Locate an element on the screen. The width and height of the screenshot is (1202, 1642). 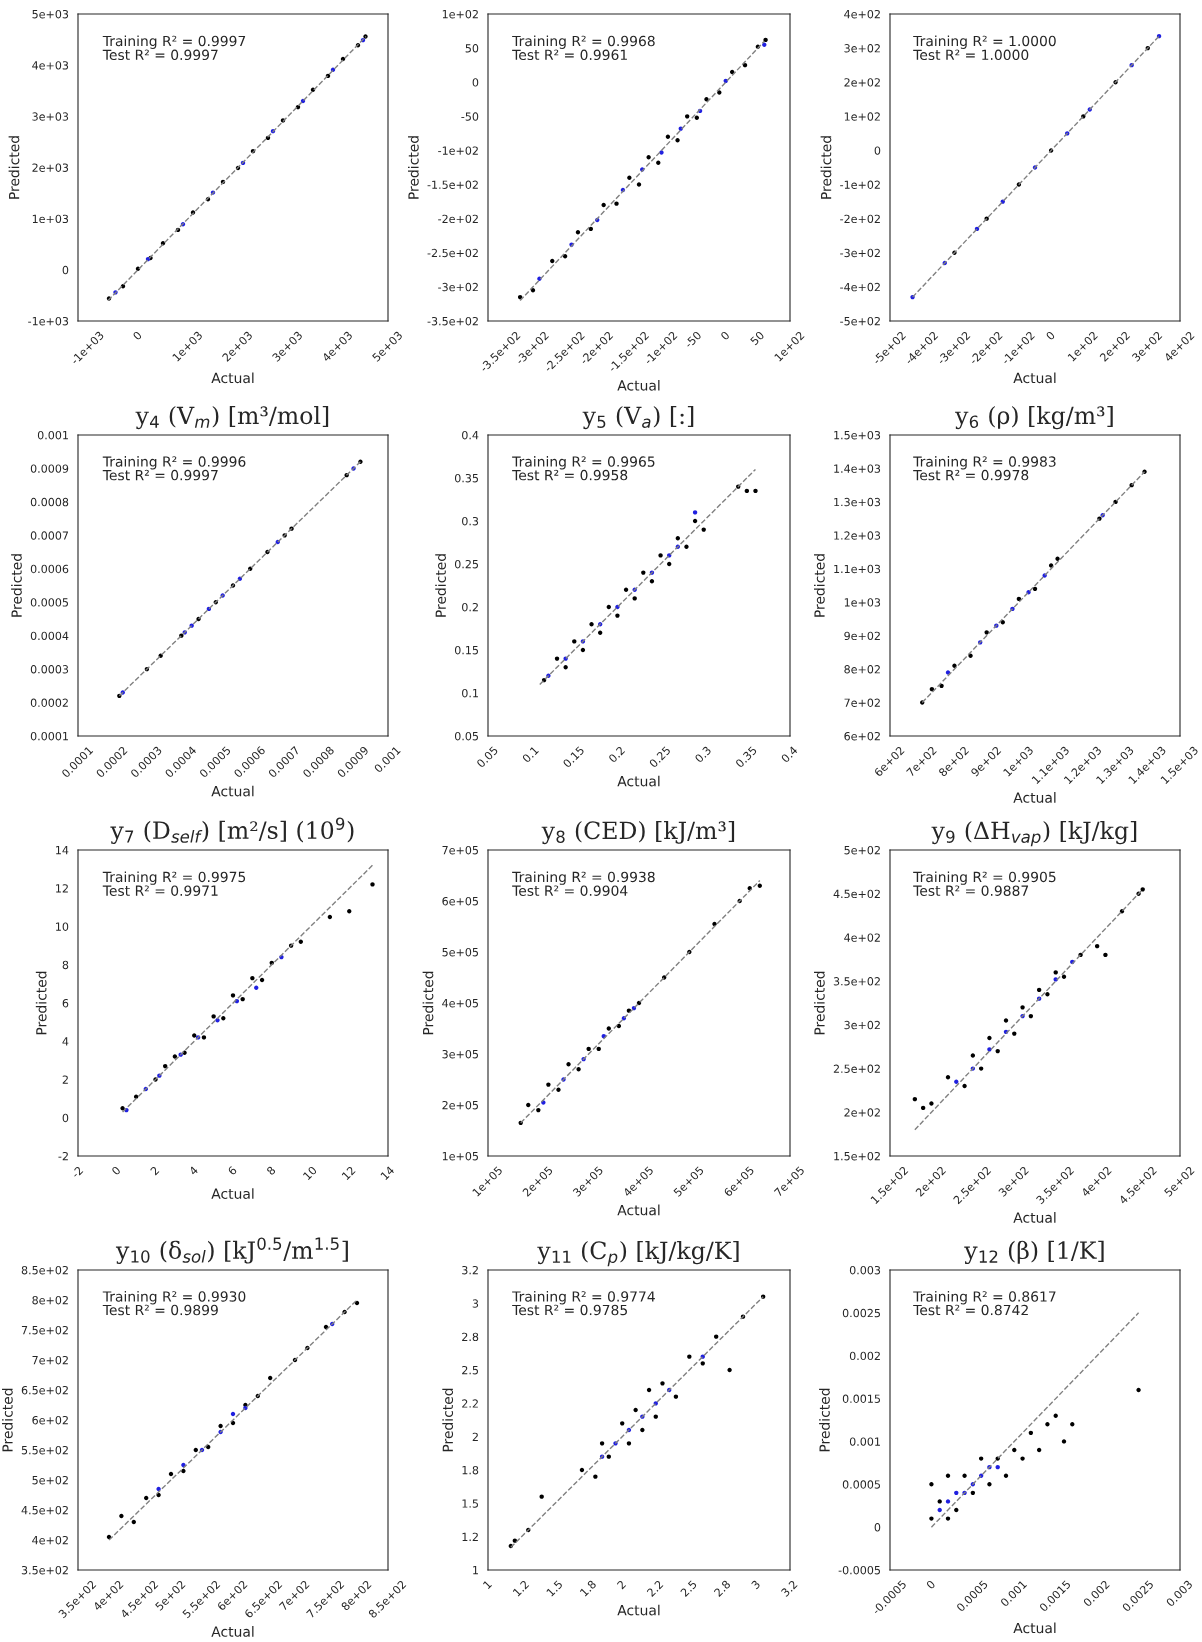
x-tick-label: 6 is located at coordinates (232, 1170).